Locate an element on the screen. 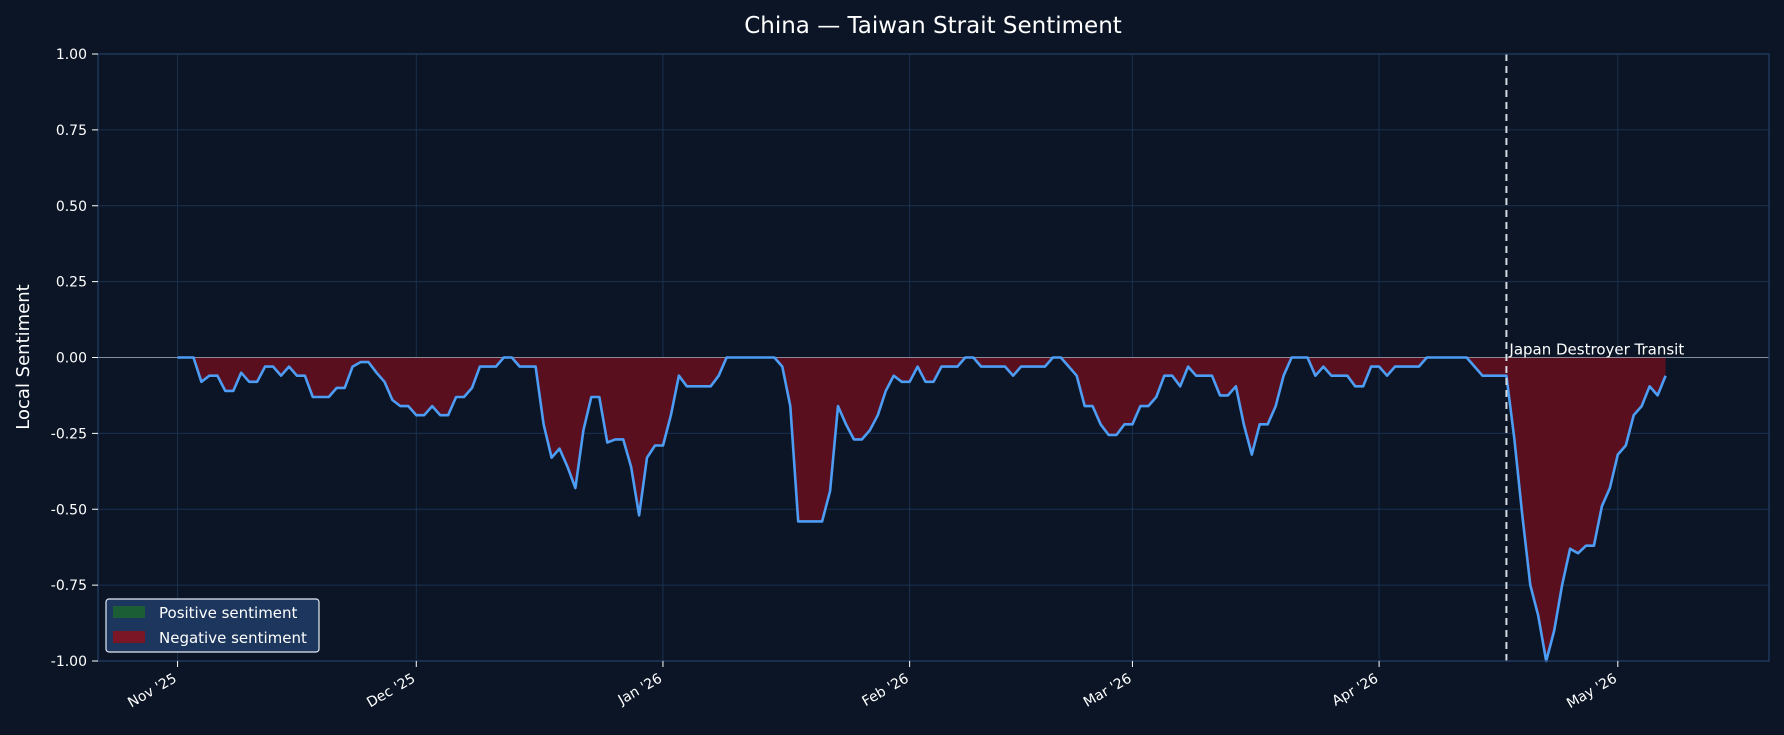  event-annotation: Japan Destroyer Transit is located at coordinates (1594, 357).